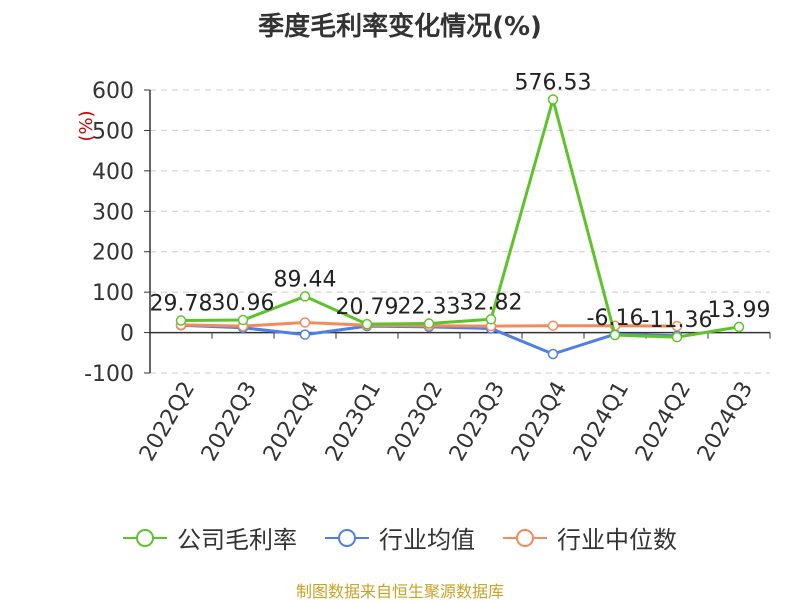  What do you see at coordinates (415, 422) in the screenshot?
I see `x-tick-label: 2023Q2` at bounding box center [415, 422].